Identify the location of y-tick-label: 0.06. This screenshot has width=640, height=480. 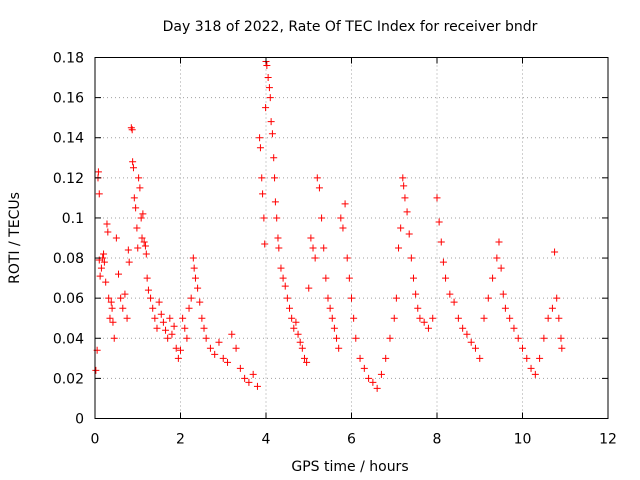
(68, 299).